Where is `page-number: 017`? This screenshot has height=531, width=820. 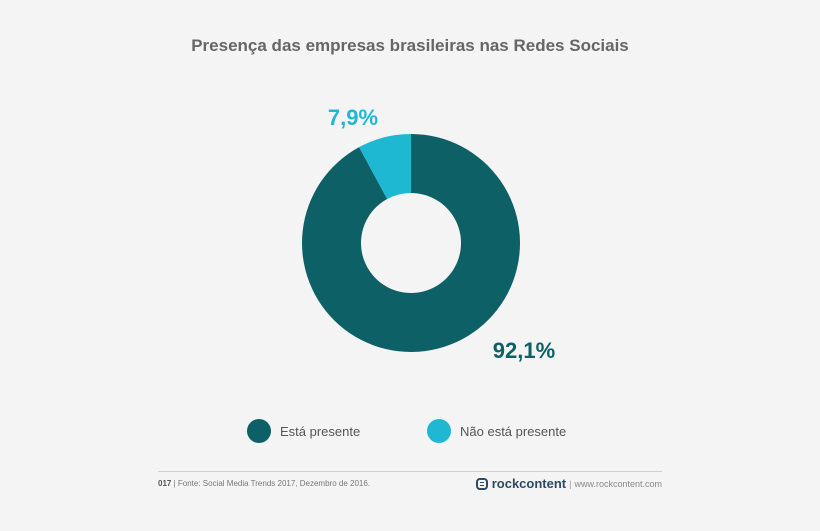
page-number: 017 is located at coordinates (165, 483).